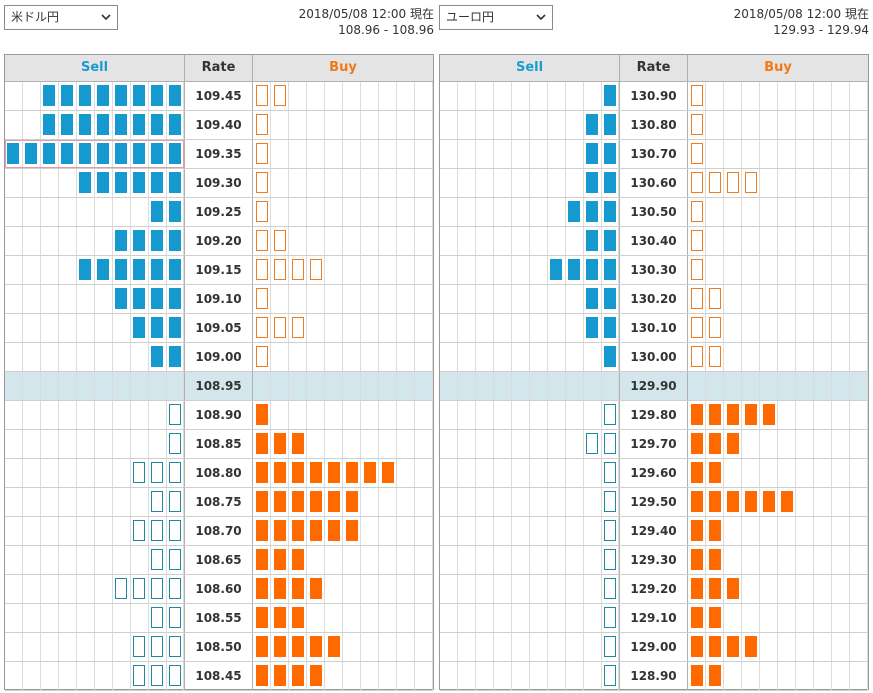  Describe the element at coordinates (61, 17) in the screenshot. I see `currency-pair-select: 米ドル円` at that location.